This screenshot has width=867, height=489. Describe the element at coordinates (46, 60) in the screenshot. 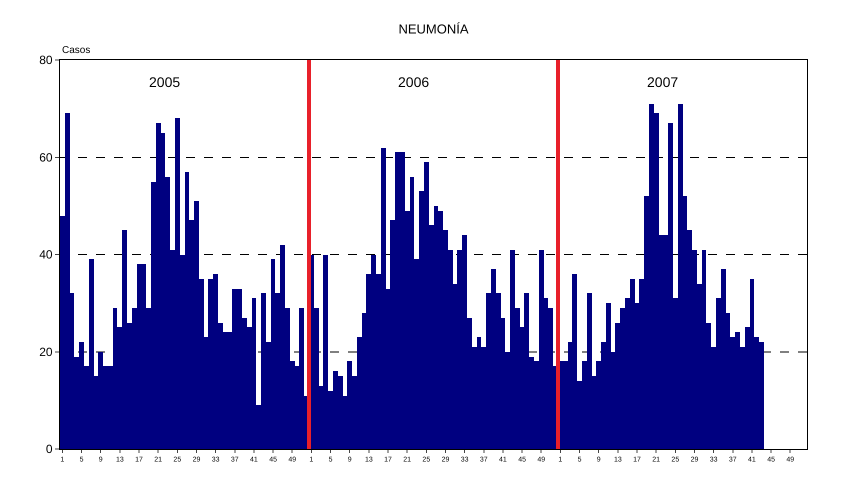

I see `y-tick-label: 80` at that location.